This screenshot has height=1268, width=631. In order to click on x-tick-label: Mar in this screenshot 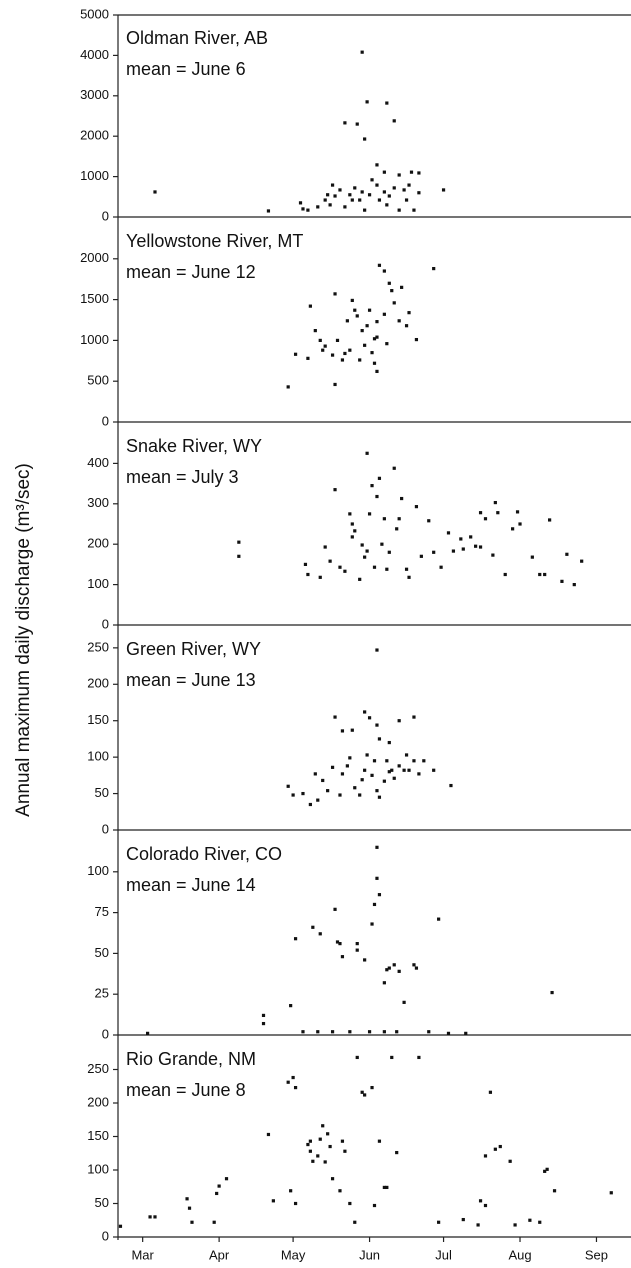, I will do `click(142, 1254)`.